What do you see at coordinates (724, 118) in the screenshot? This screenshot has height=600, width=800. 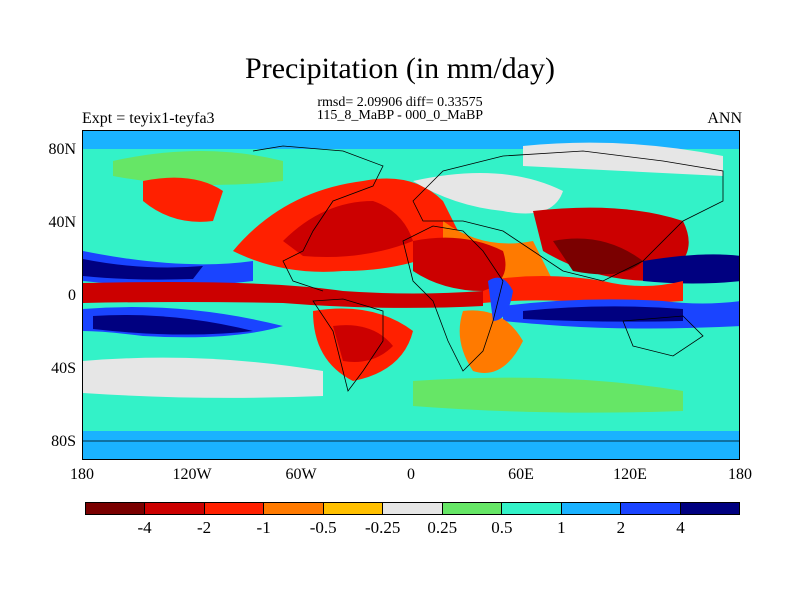 I see `season-label: ANN` at bounding box center [724, 118].